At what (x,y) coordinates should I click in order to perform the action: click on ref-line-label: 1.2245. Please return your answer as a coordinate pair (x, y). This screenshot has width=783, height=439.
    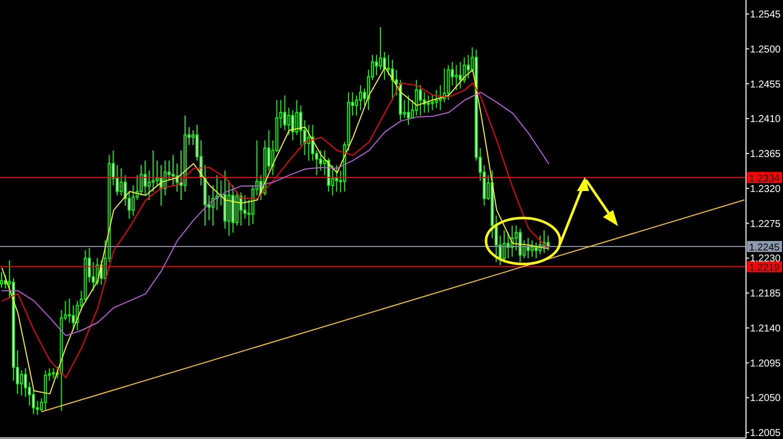
    Looking at the image, I should click on (764, 248).